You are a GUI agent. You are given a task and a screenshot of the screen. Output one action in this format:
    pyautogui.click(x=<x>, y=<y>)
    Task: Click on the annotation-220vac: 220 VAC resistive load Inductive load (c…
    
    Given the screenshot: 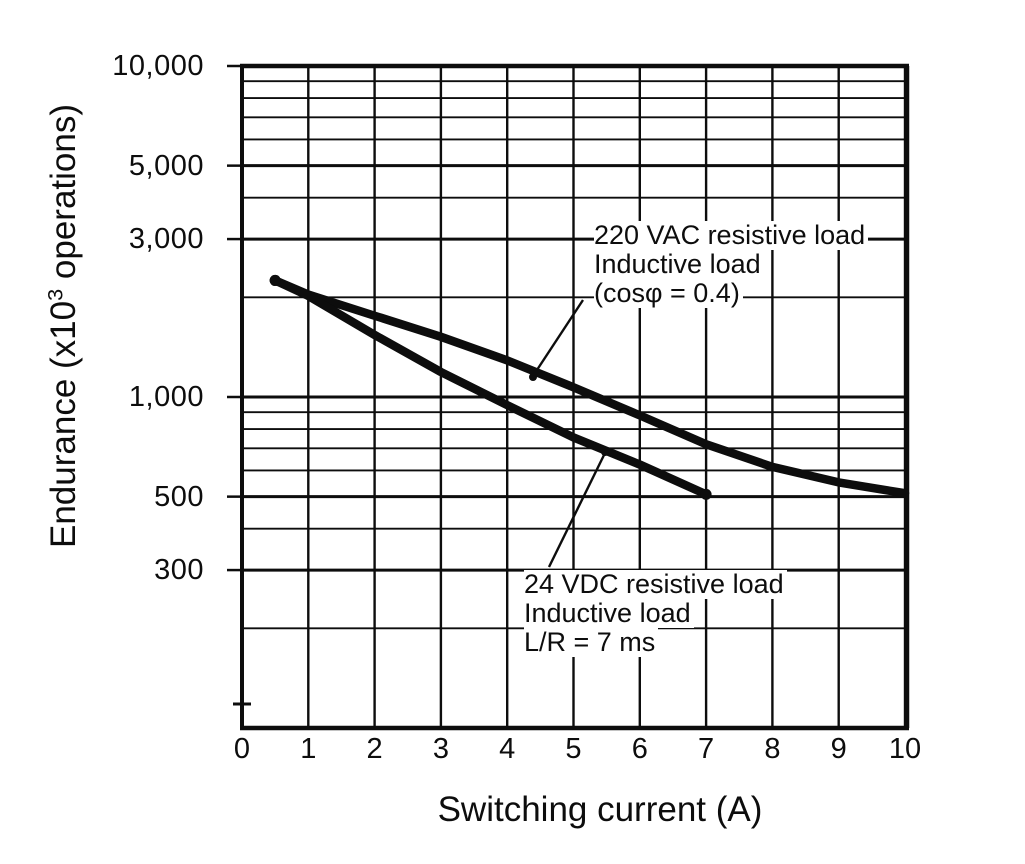 What is the action you would take?
    pyautogui.click(x=731, y=264)
    